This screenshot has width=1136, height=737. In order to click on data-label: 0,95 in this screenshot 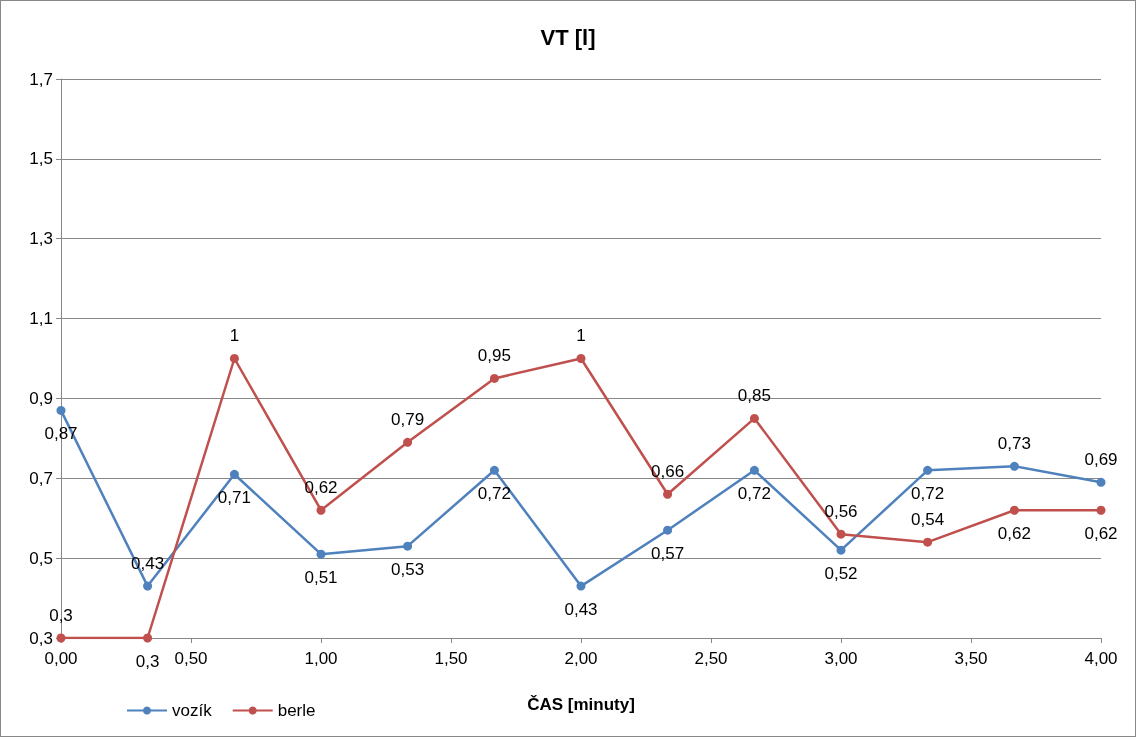, I will do `click(494, 355)`.